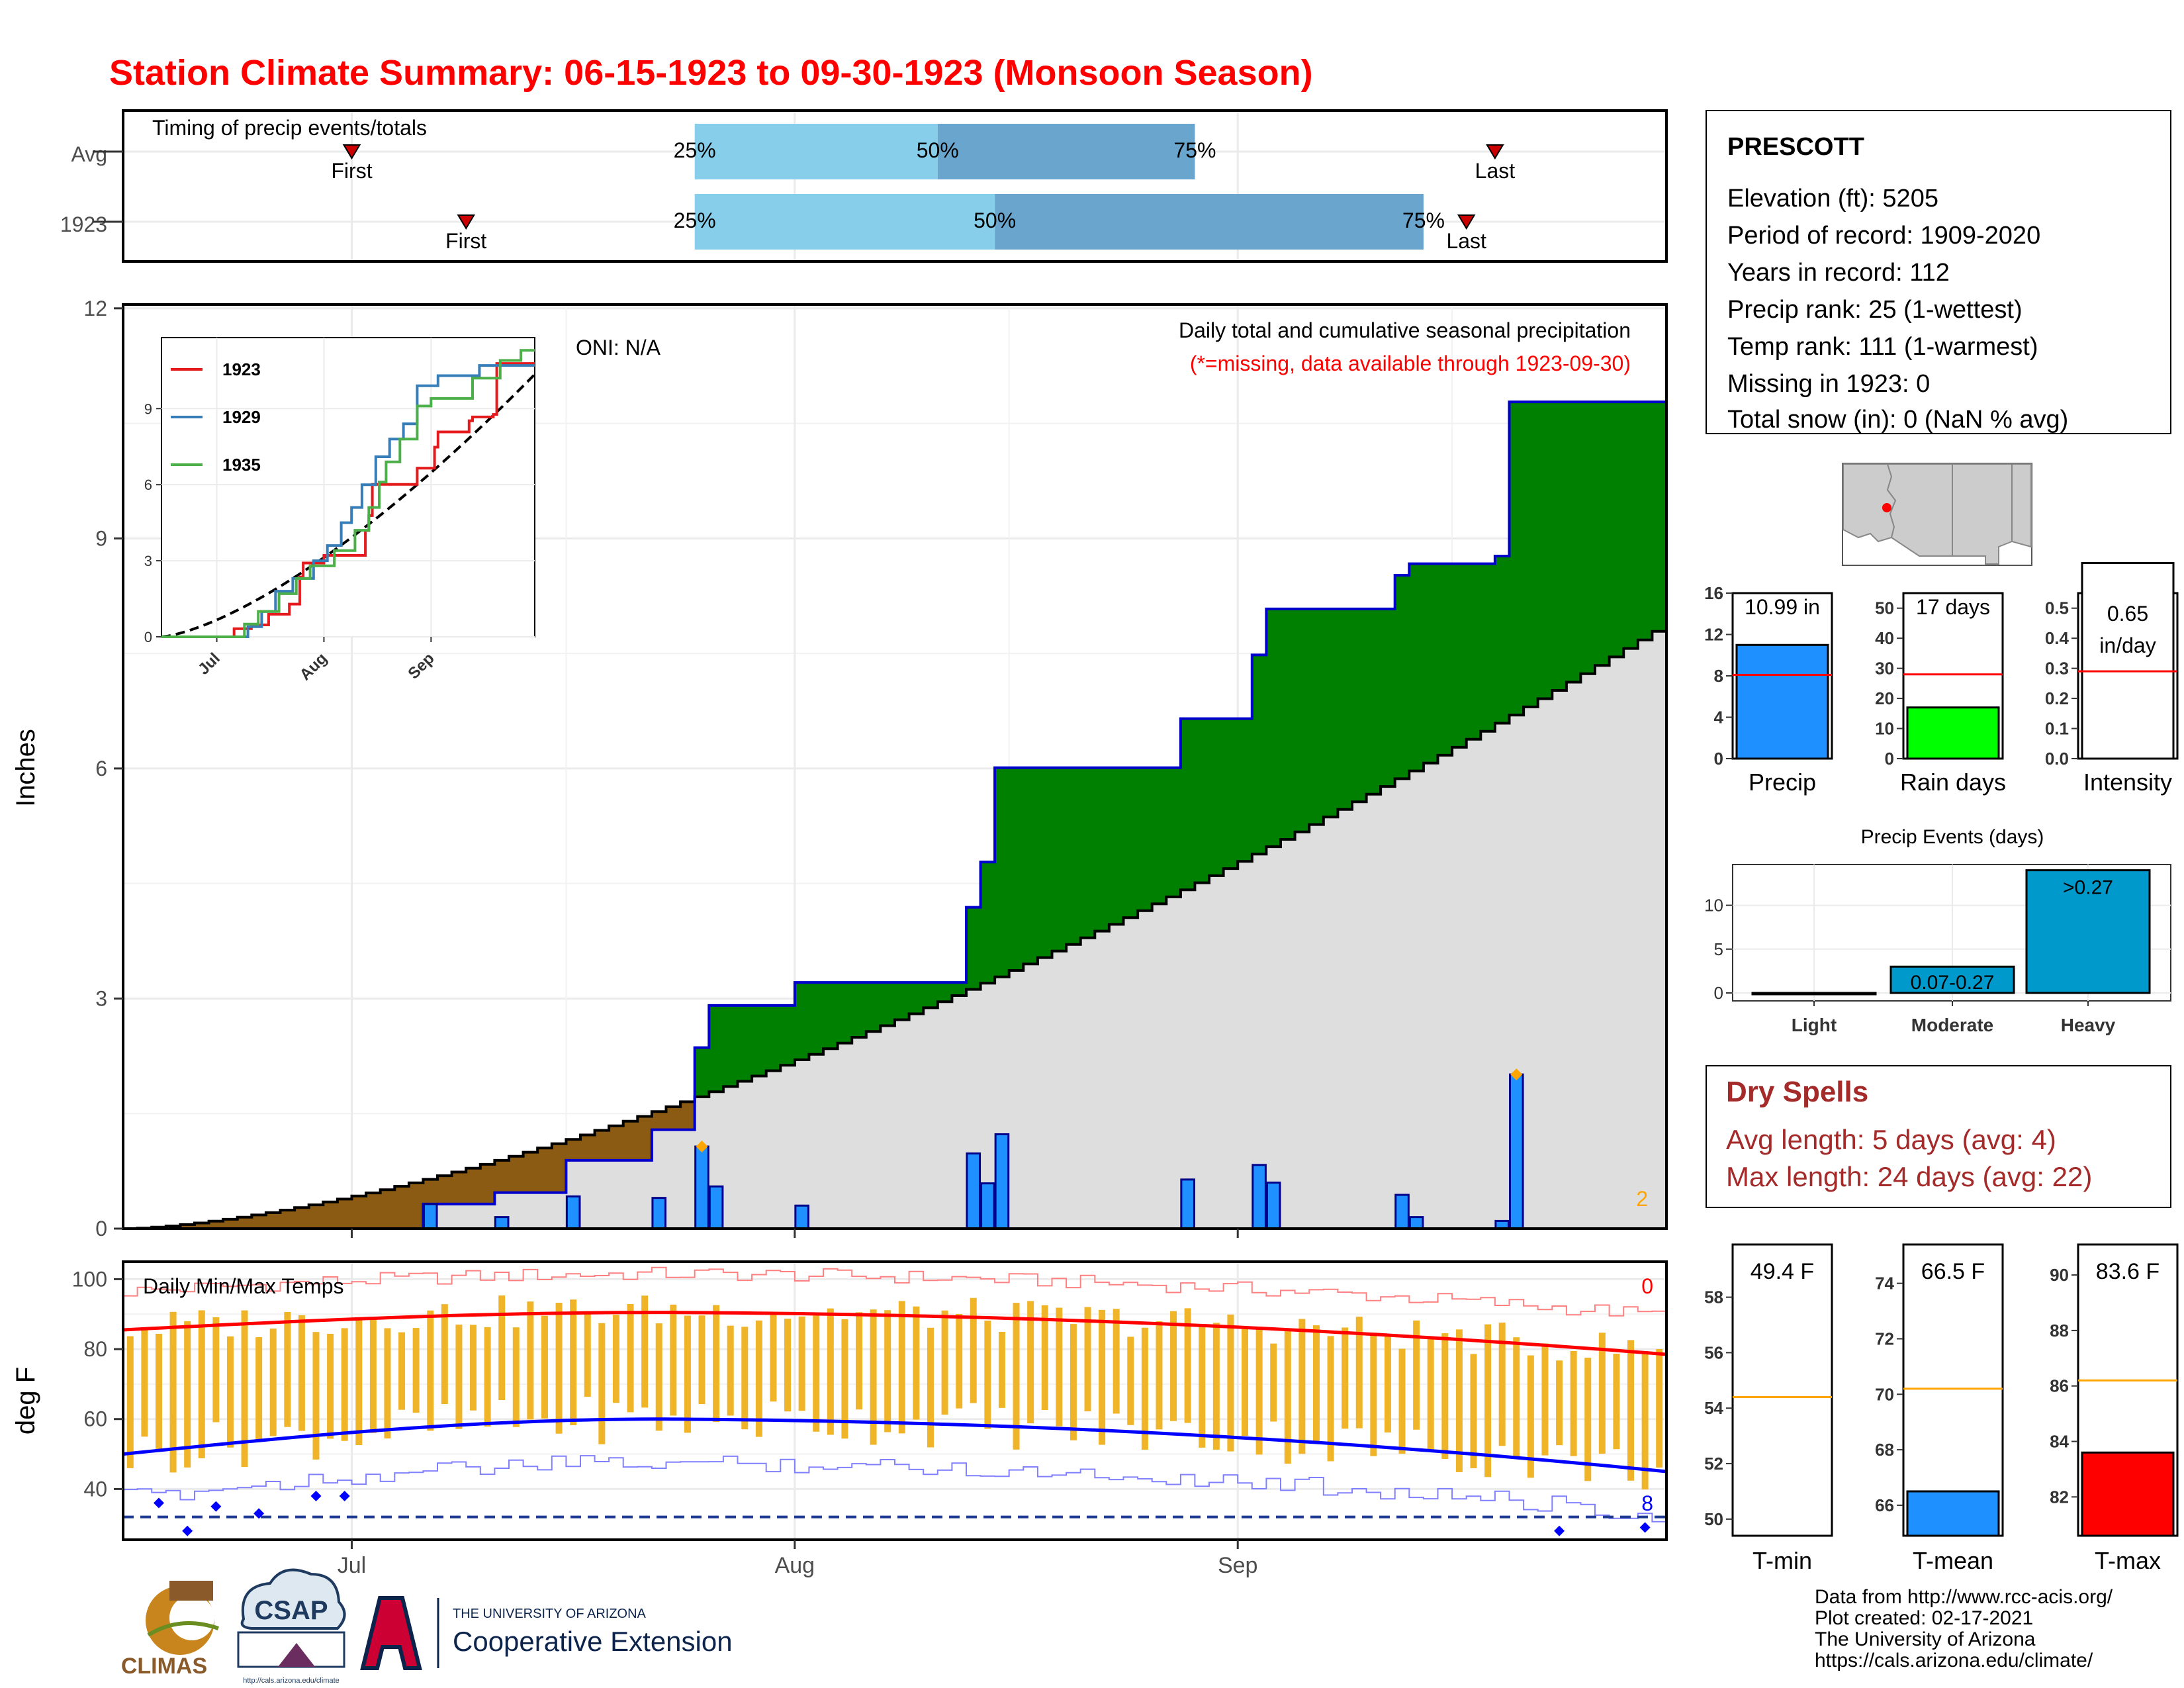  I want to click on mini-chart-tick-label: 16, so click(1713, 593).